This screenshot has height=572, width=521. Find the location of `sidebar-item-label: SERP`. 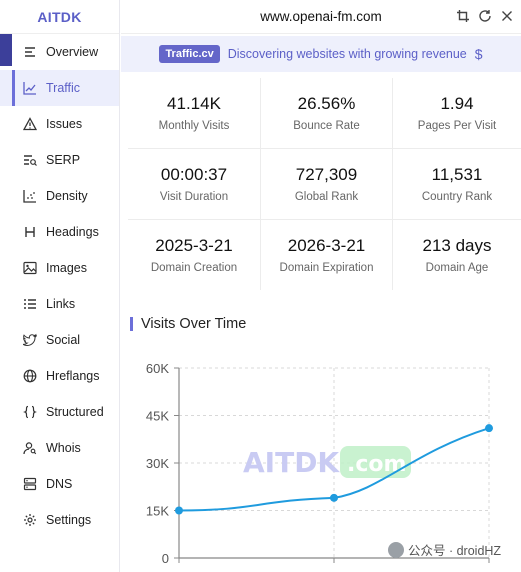

sidebar-item-label: SERP is located at coordinates (63, 160).